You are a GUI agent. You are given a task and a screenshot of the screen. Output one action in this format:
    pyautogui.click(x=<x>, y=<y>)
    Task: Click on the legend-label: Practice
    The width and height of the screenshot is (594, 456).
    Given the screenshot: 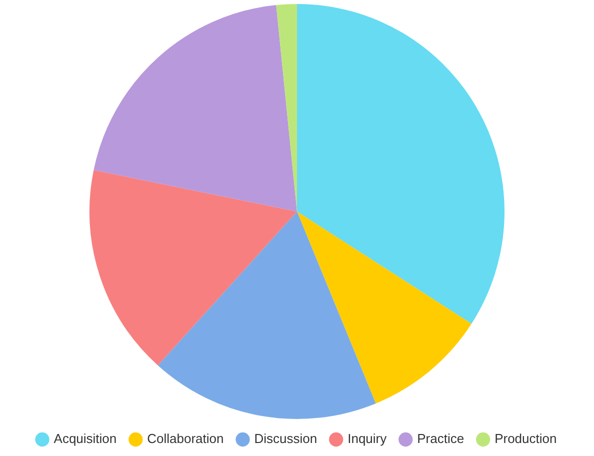 What is the action you would take?
    pyautogui.click(x=440, y=438)
    